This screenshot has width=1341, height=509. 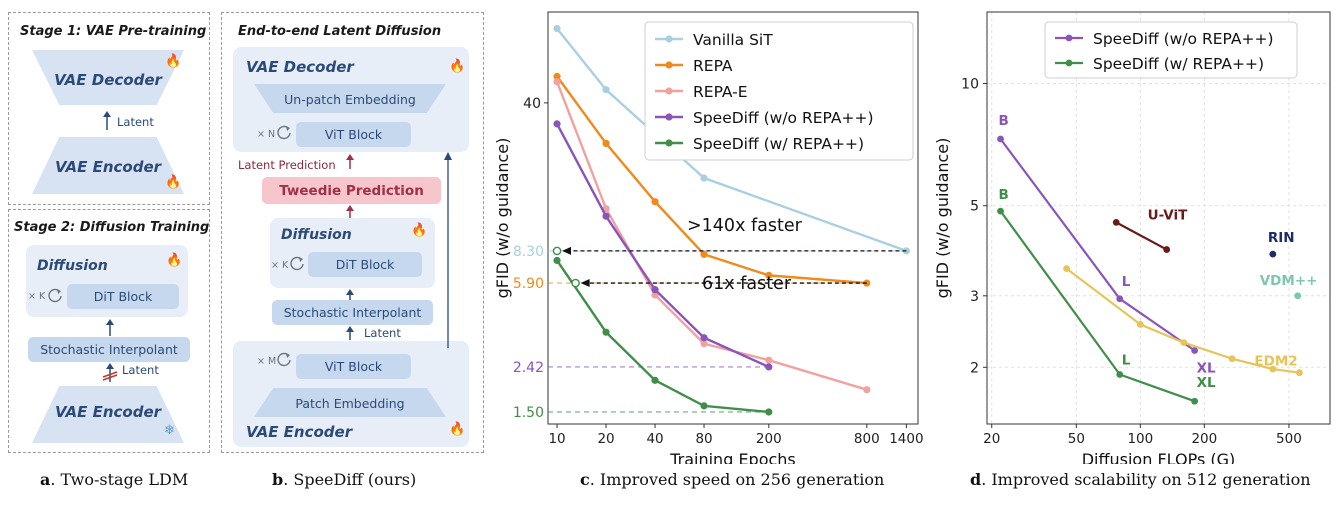 What do you see at coordinates (365, 264) in the screenshot?
I see `dit-block: DiT Block` at bounding box center [365, 264].